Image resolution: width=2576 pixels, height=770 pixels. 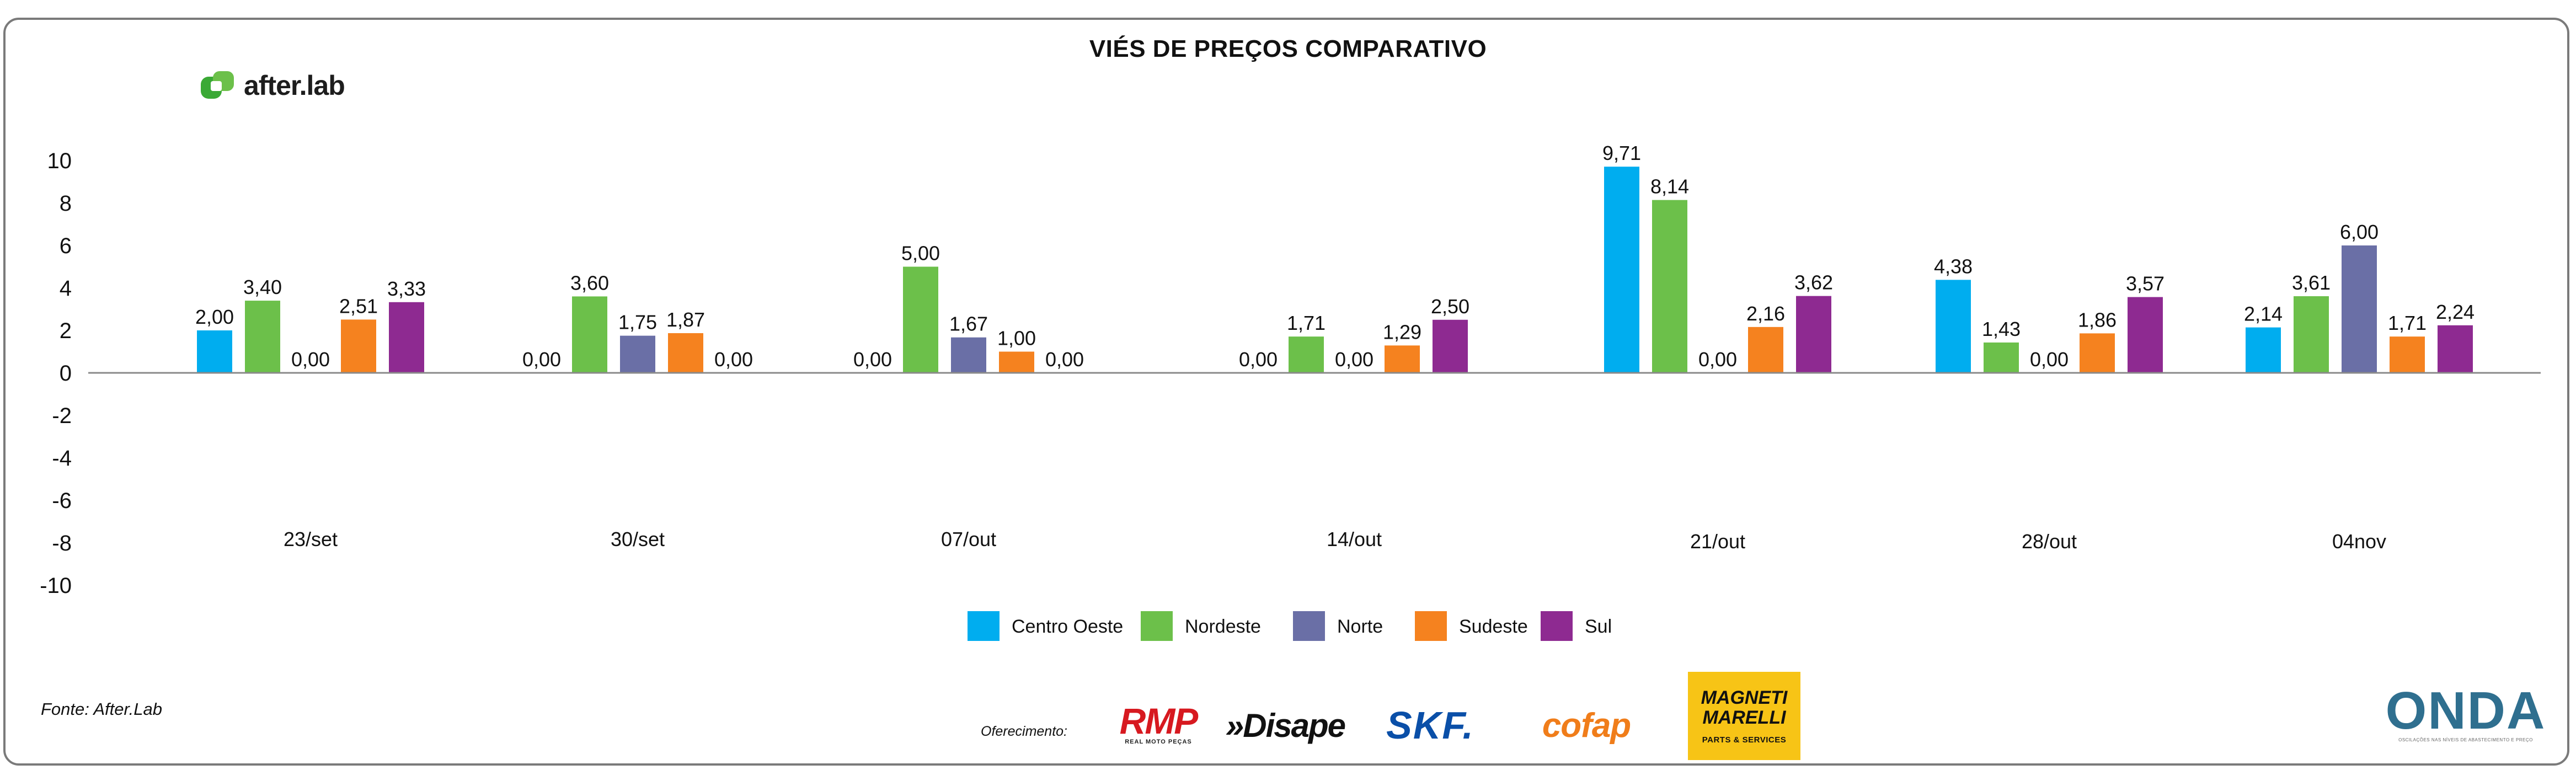 What do you see at coordinates (214, 317) in the screenshot?
I see `bar-value-label: 2,00` at bounding box center [214, 317].